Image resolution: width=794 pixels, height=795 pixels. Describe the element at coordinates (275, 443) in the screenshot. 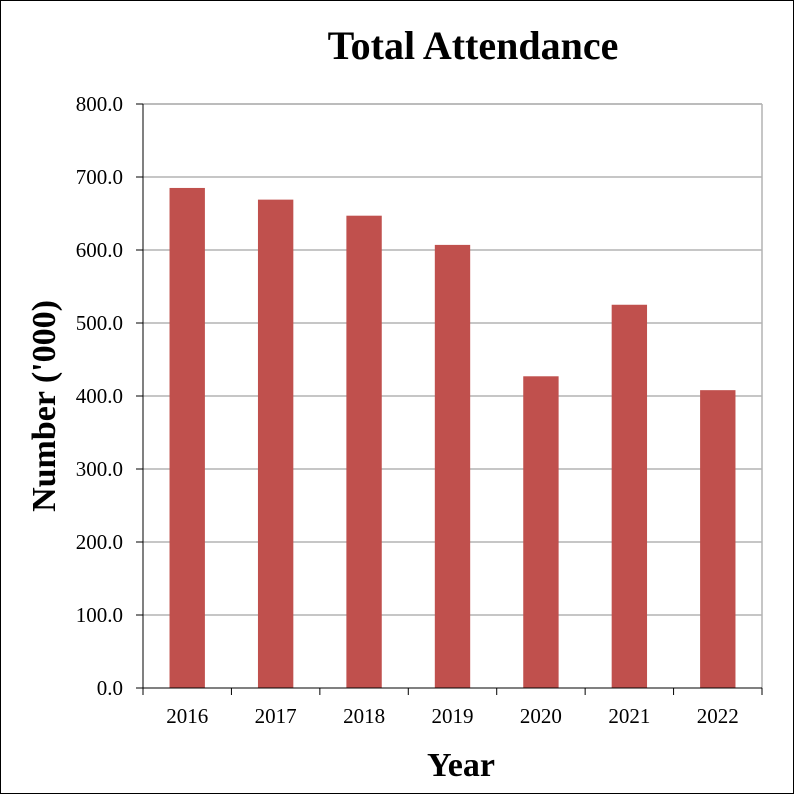

I see `bar-2017` at that location.